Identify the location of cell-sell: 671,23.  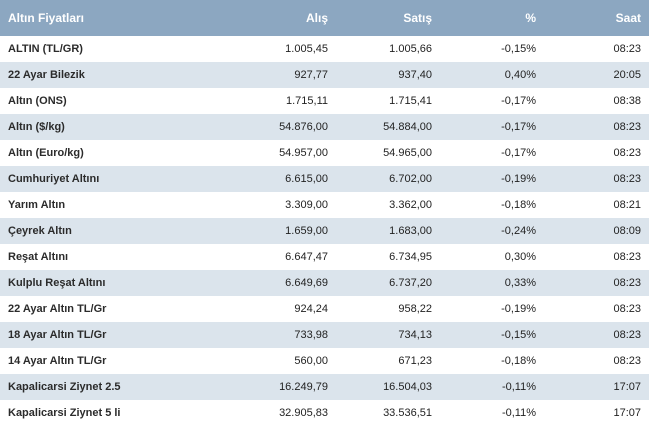
(415, 361).